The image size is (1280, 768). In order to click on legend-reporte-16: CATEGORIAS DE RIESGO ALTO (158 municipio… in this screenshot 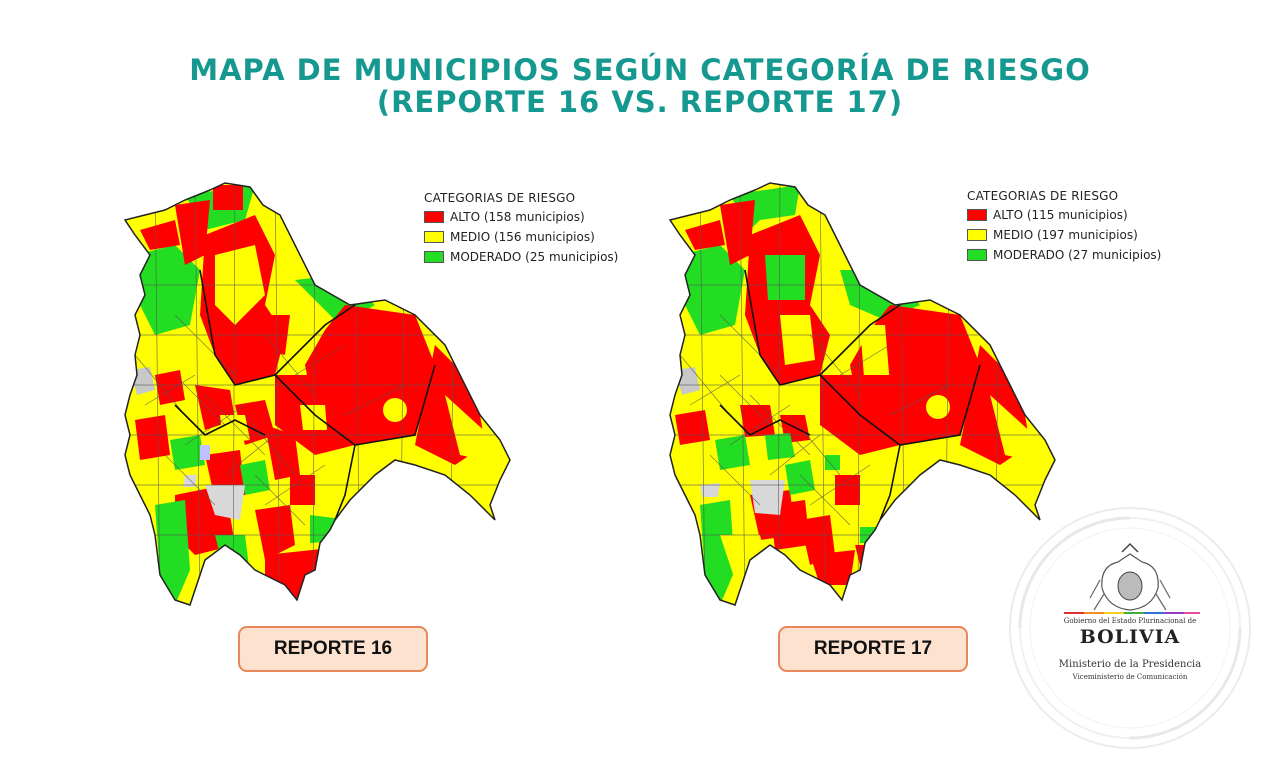, I will do `click(521, 228)`.